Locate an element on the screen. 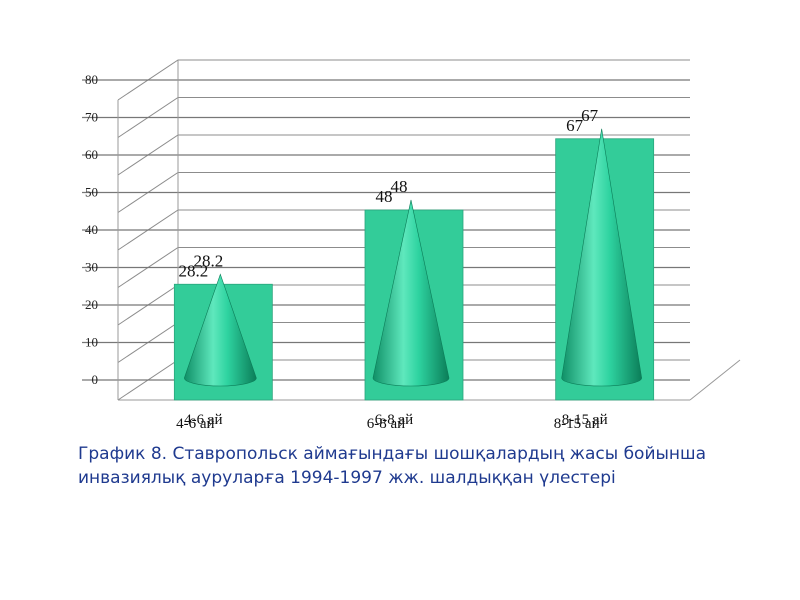 This screenshot has height=600, width=800. y-tick-label: 40 is located at coordinates (91, 229).